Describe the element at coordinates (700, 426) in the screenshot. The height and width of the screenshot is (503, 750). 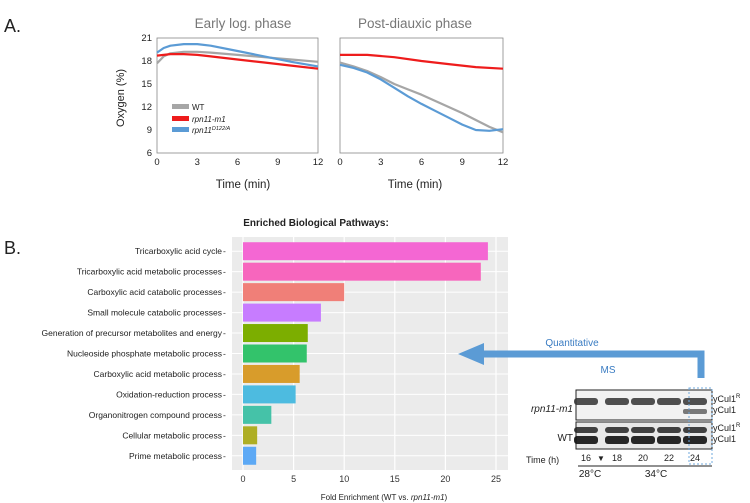
I see `blot-highlight-box` at that location.